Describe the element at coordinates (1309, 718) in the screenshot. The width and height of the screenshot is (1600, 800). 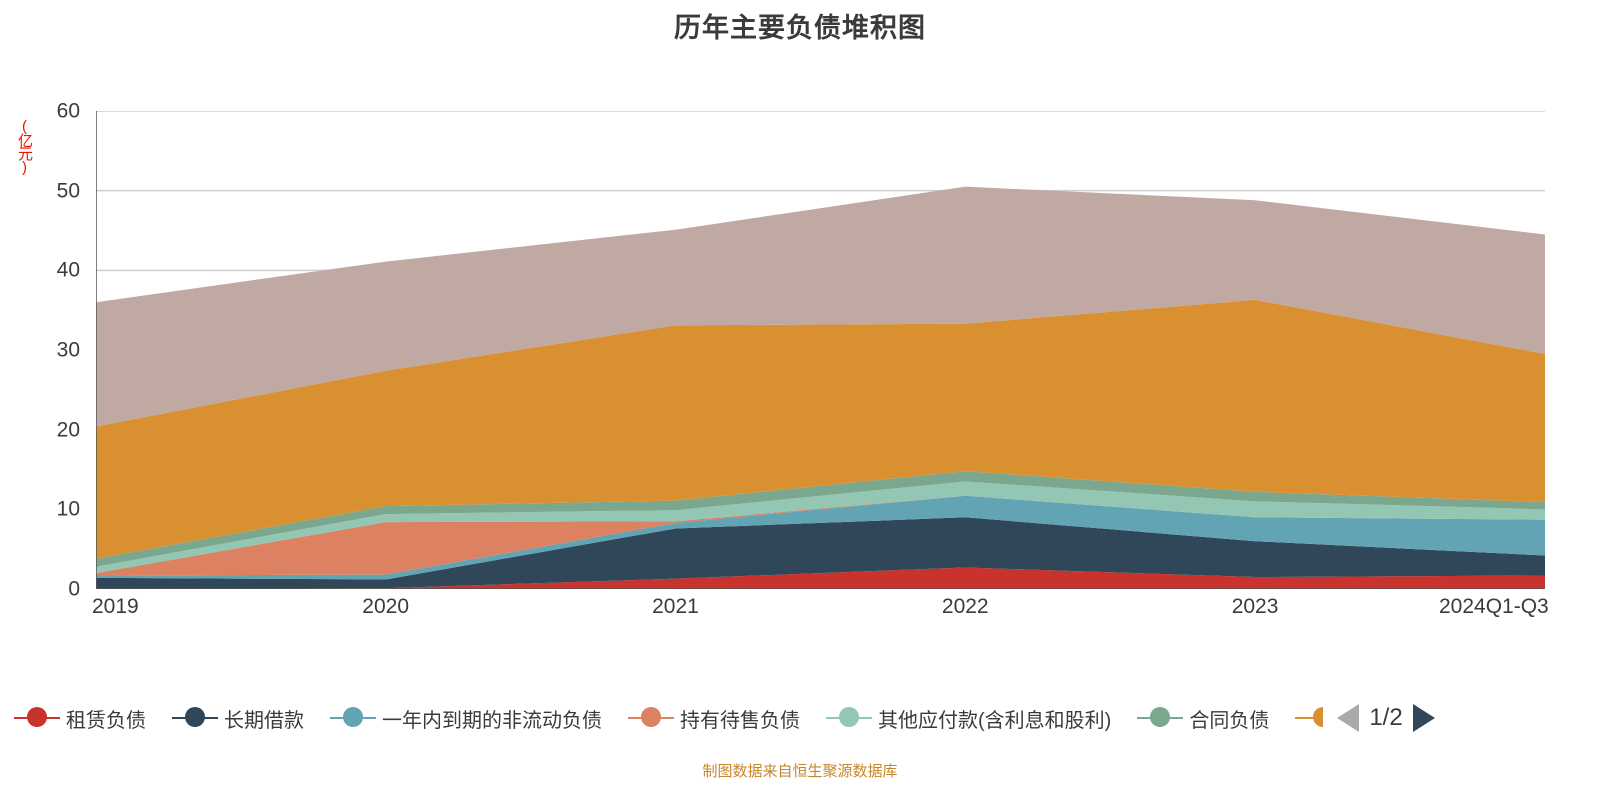
I see `legend-partial-marker` at that location.